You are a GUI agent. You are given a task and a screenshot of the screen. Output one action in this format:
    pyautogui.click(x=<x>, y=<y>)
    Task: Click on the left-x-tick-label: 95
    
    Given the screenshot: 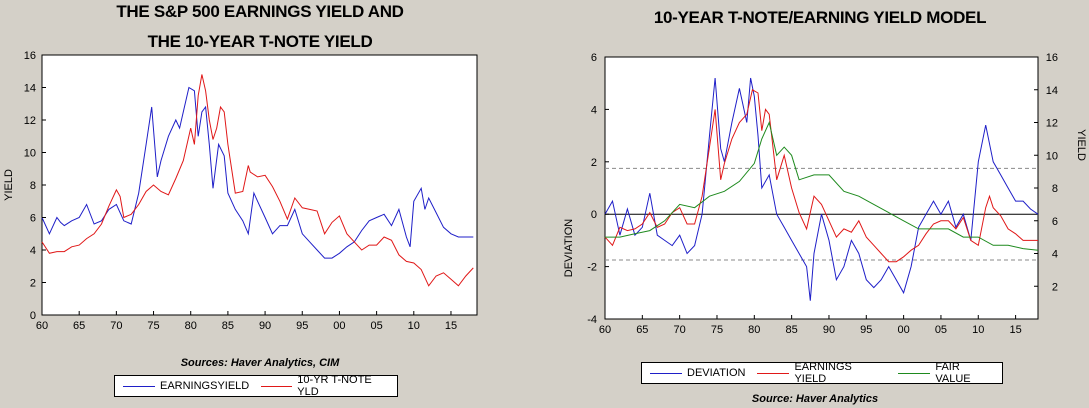 What is the action you would take?
    pyautogui.click(x=302, y=326)
    